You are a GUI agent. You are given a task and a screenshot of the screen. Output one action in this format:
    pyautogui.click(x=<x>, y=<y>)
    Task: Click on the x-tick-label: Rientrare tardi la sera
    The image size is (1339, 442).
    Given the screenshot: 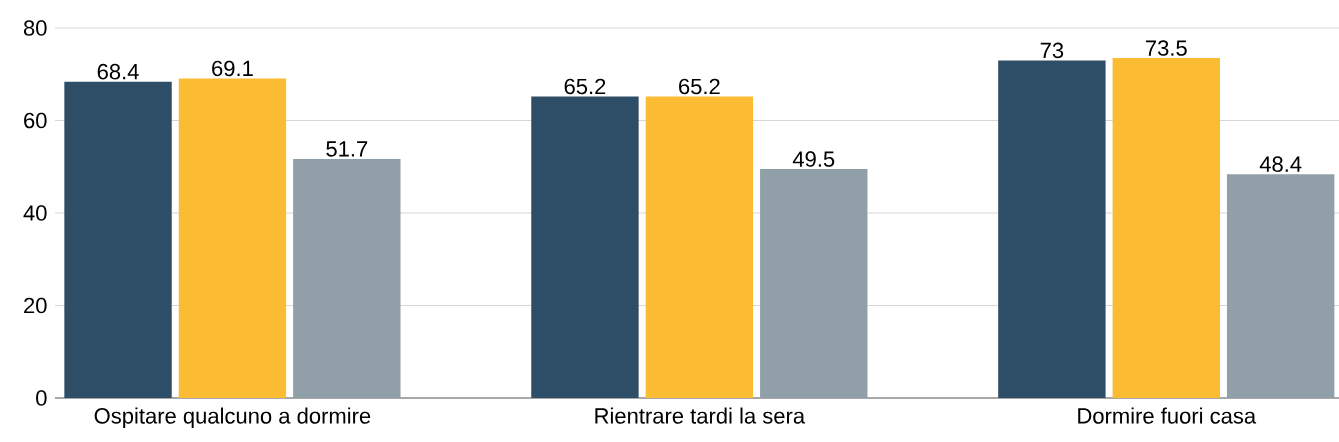 What is the action you would take?
    pyautogui.click(x=700, y=415)
    